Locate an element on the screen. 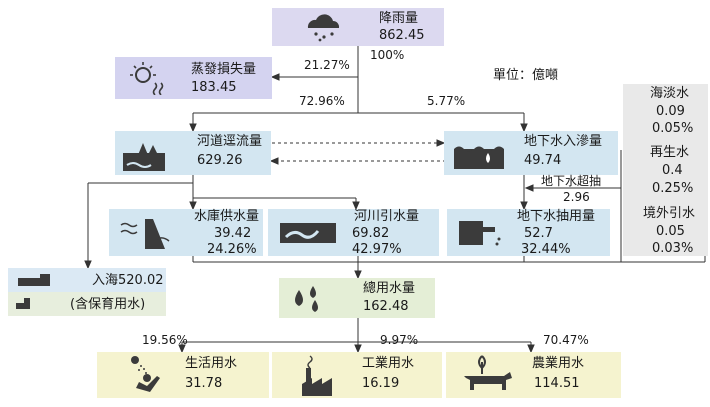 The width and height of the screenshot is (710, 407). river-intake-label: 河川引水量 is located at coordinates (387, 216).